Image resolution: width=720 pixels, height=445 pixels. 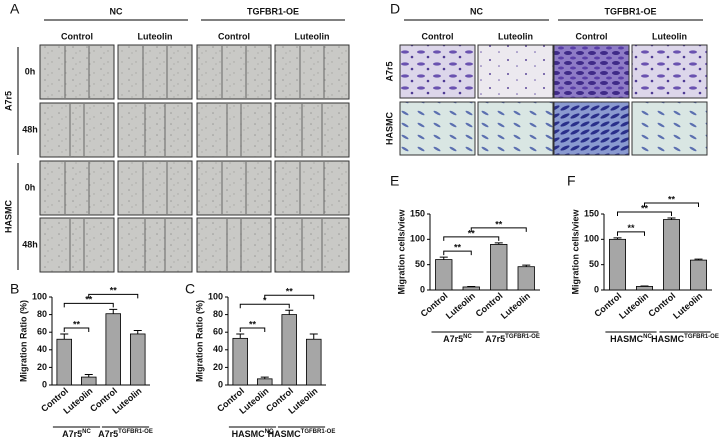 What do you see at coordinates (417, 213) in the screenshot?
I see `y-tick-label: 150` at bounding box center [417, 213].